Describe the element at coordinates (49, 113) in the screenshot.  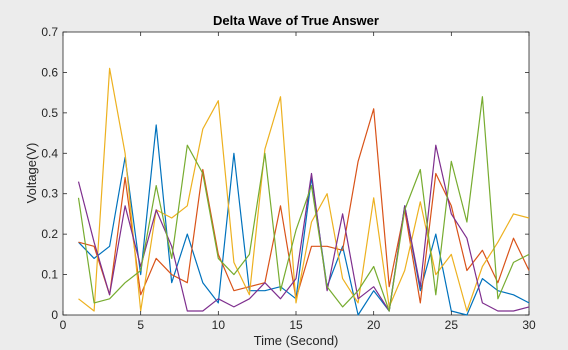
I see `y-tick-label: 0.5` at that location.